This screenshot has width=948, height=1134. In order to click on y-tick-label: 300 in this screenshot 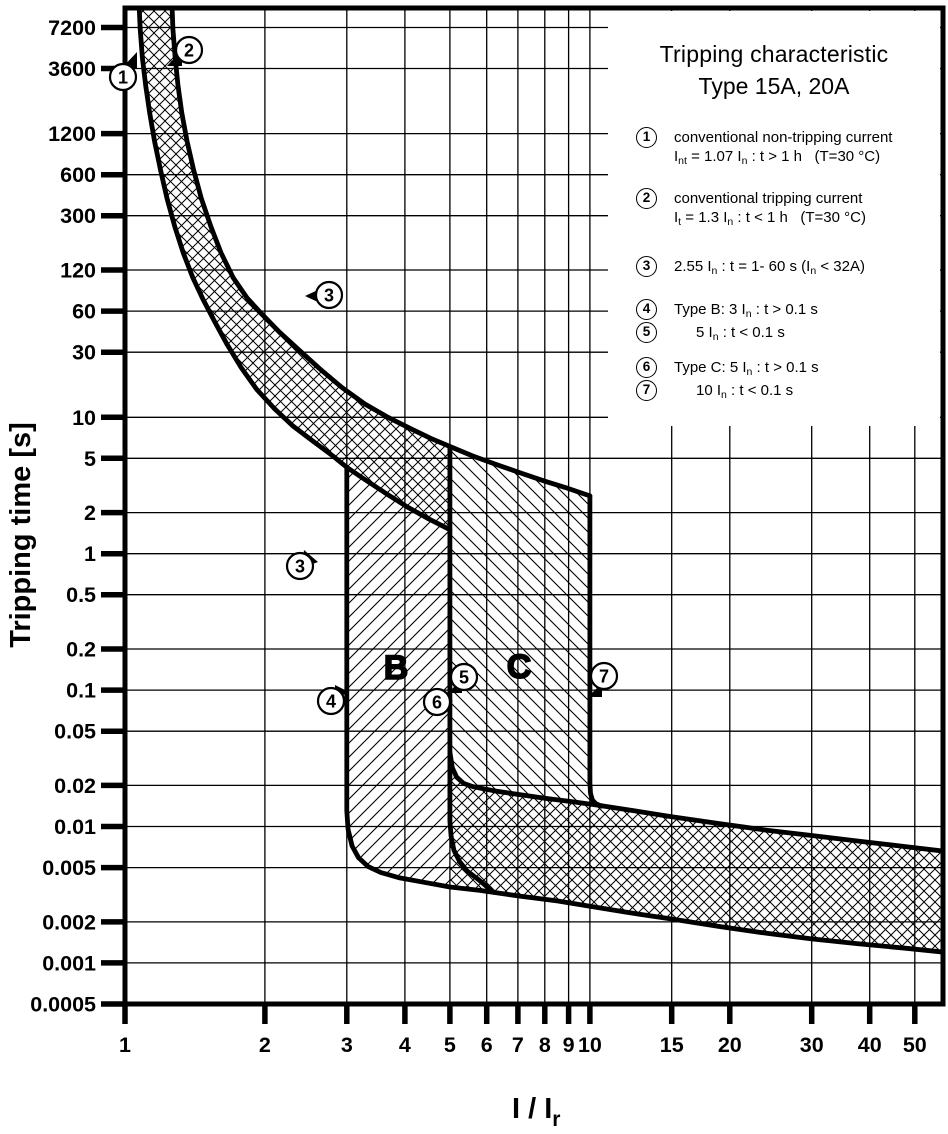, I will do `click(78, 216)`.